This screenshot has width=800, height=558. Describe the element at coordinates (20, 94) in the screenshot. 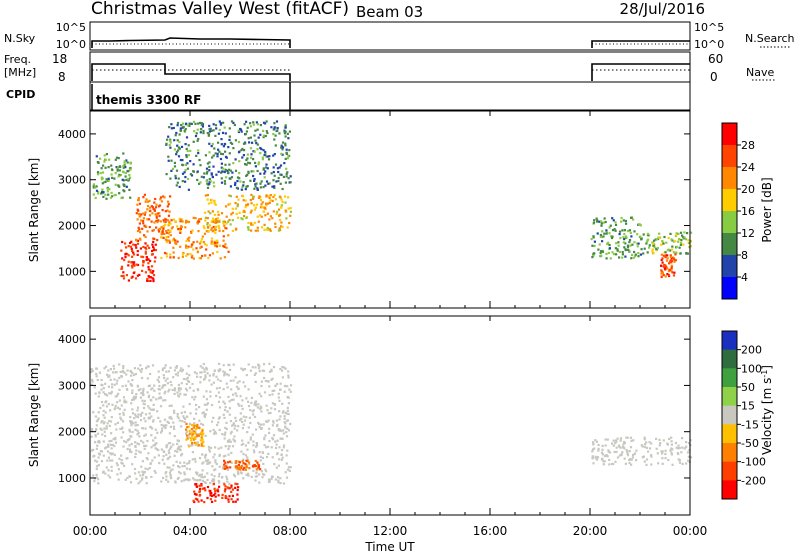

I see `cpid-label: CPID` at that location.